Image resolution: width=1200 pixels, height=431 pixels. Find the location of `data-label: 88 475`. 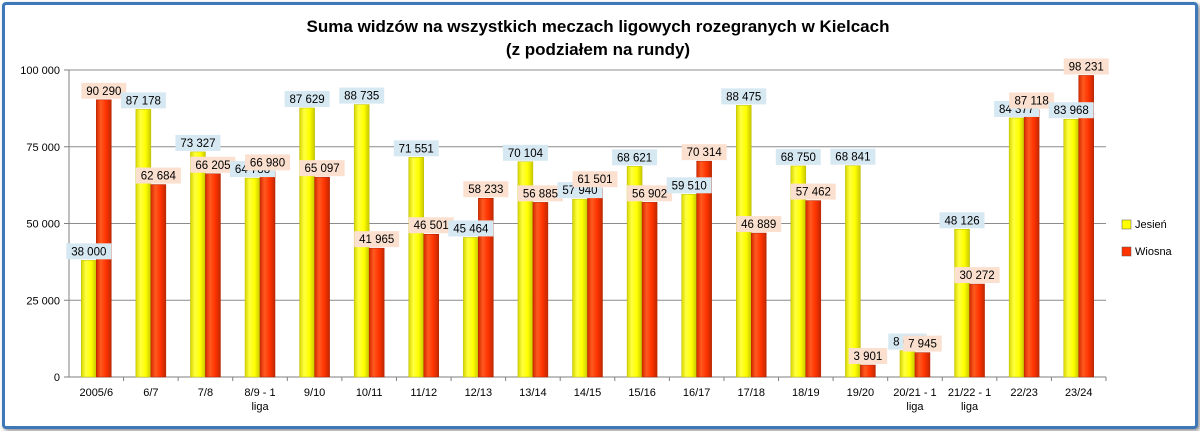

data-label: 88 475 is located at coordinates (743, 97).